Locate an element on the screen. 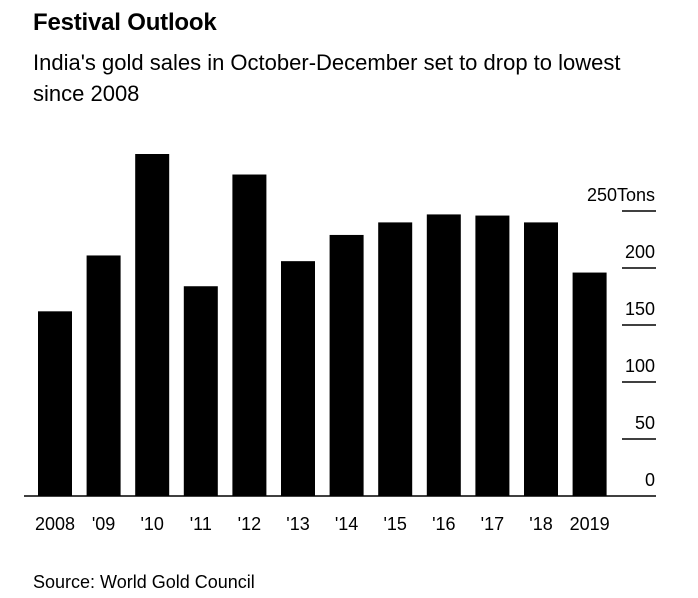  x-tick-label: '15 is located at coordinates (394, 524).